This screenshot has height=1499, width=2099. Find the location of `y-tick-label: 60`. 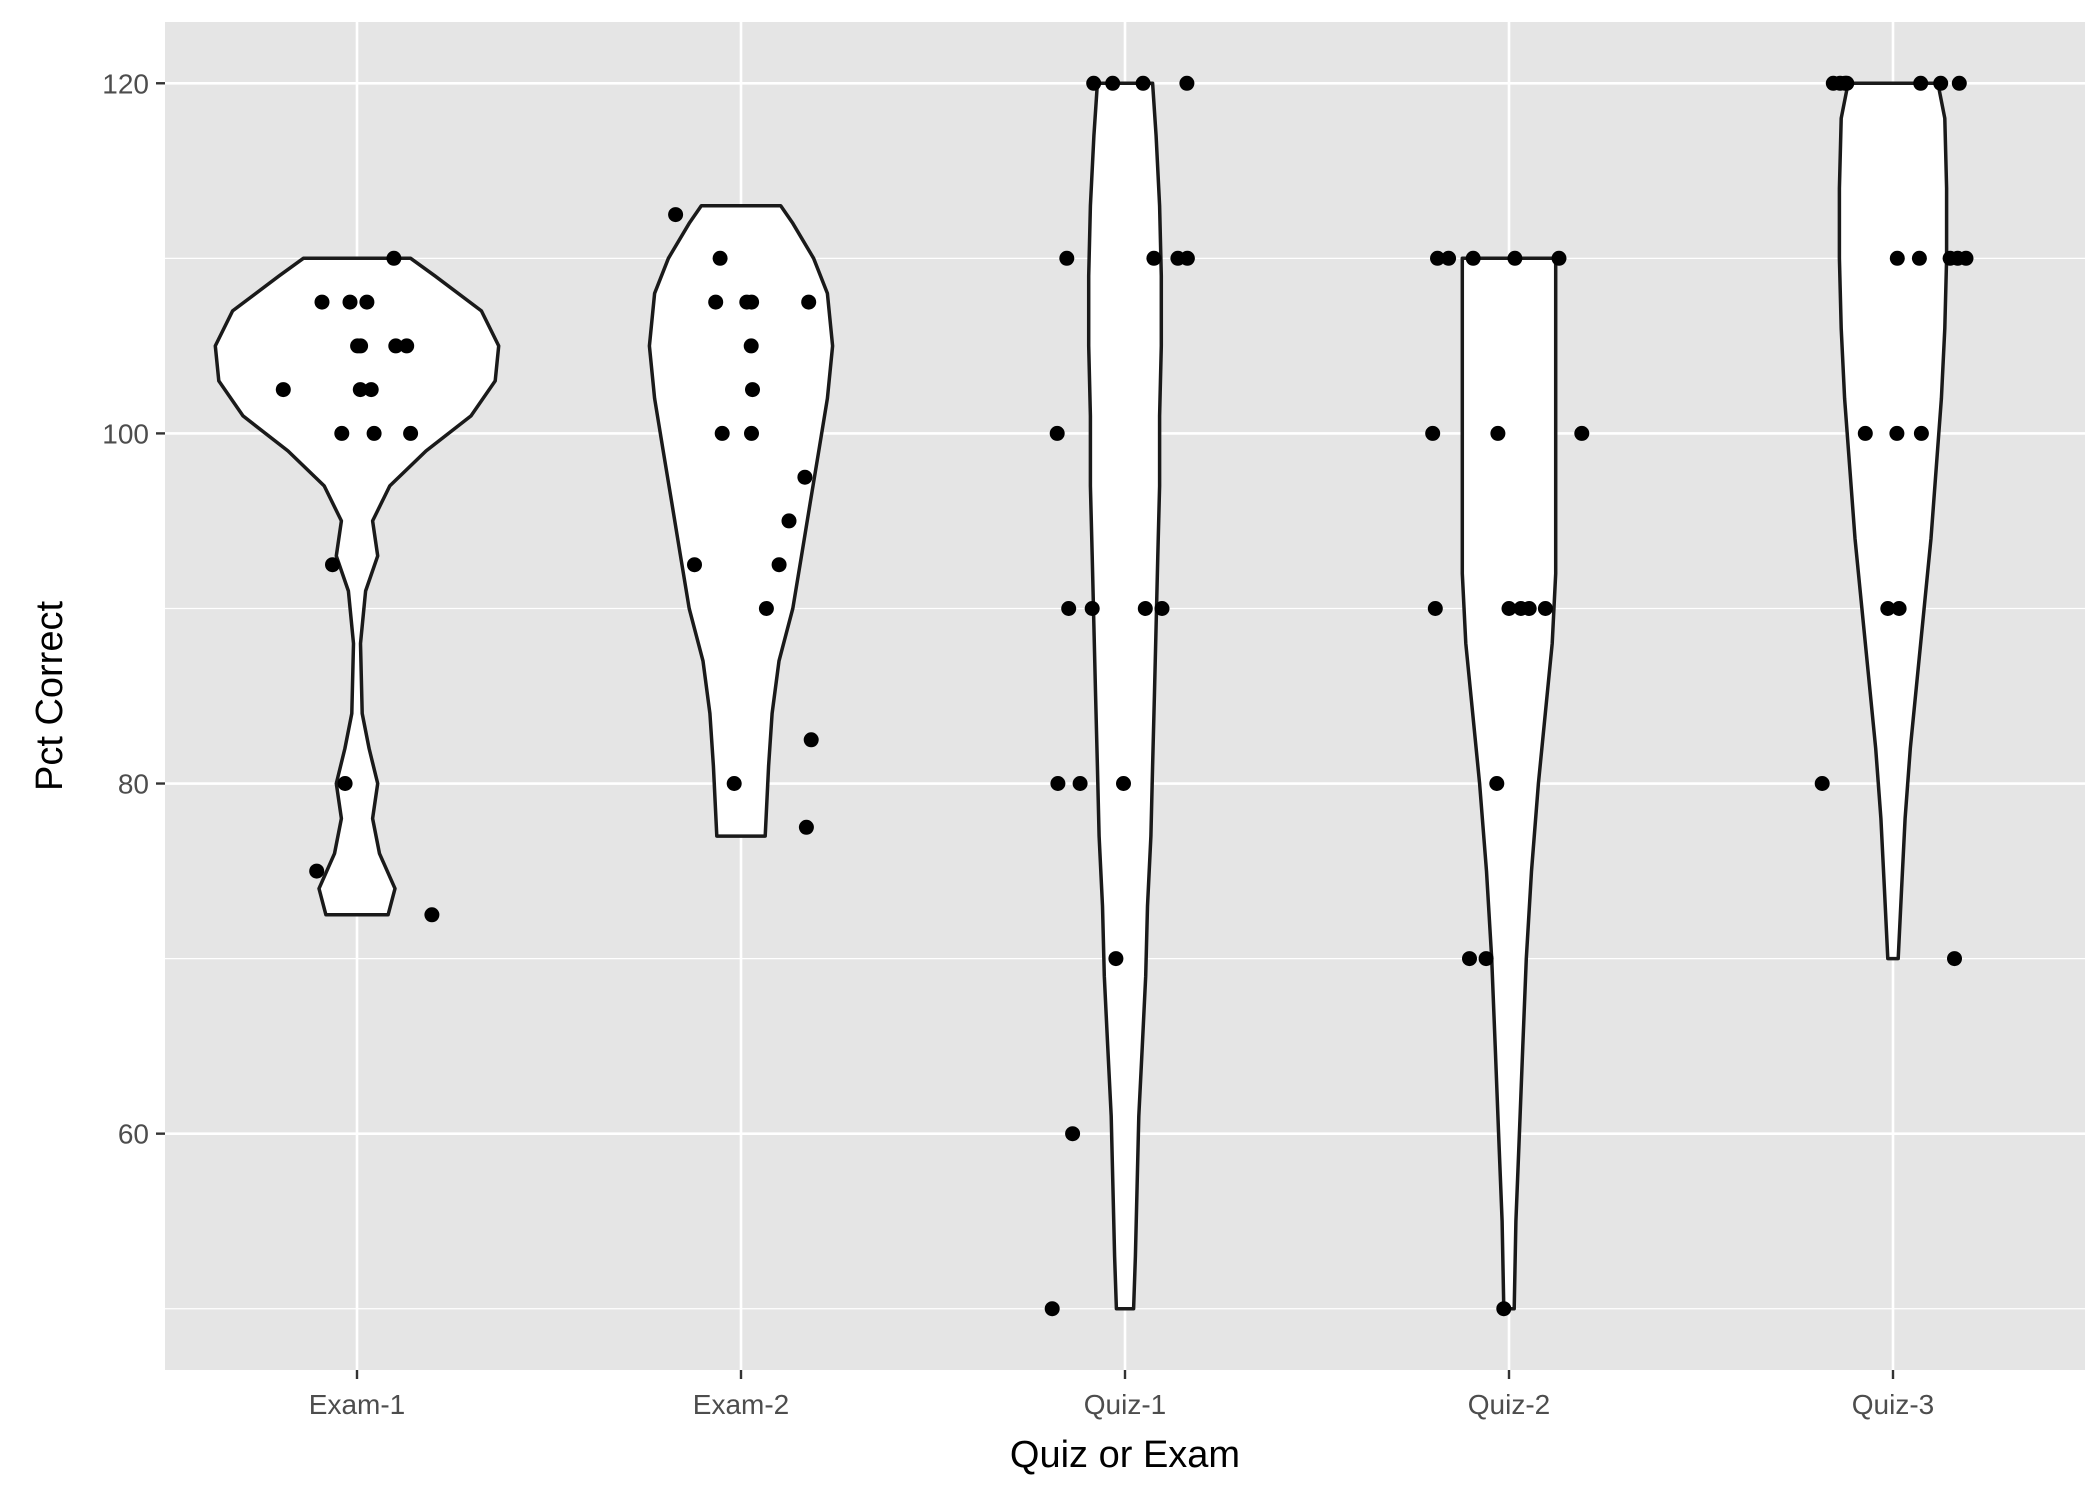

y-tick-label: 60 is located at coordinates (133, 1134).